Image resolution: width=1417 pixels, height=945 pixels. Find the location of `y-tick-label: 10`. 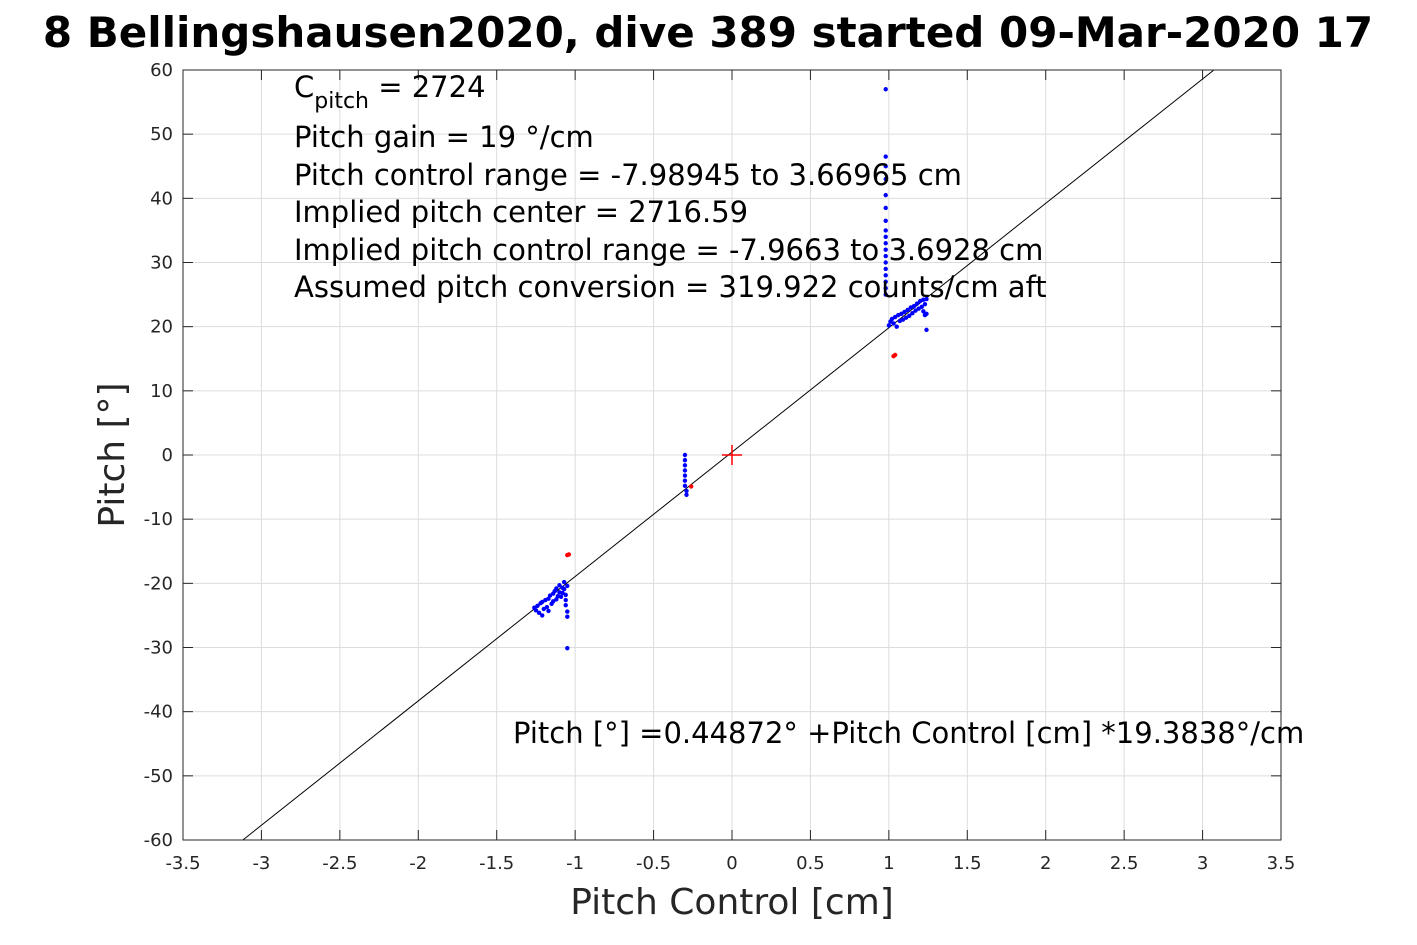

y-tick-label: 10 is located at coordinates (161, 391).